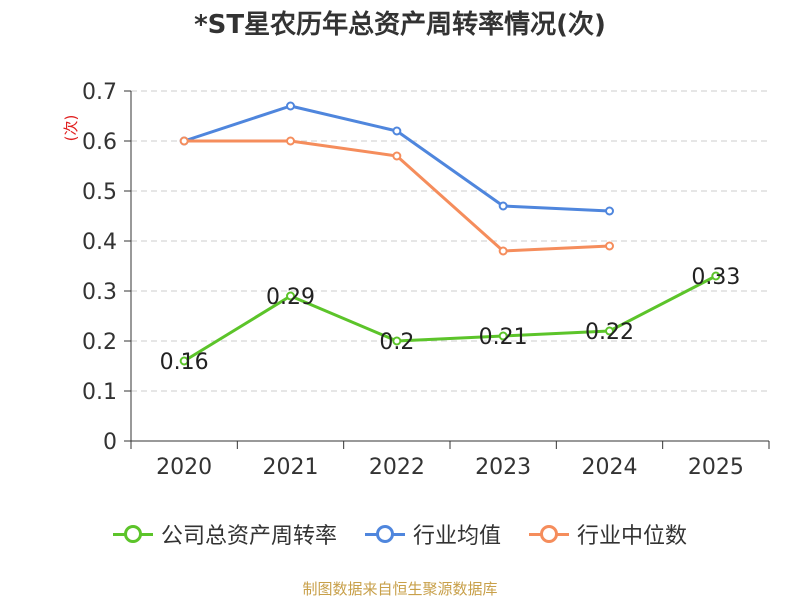 The image size is (800, 600). What do you see at coordinates (450, 318) in the screenshot?
I see `series-line` at bounding box center [450, 318].